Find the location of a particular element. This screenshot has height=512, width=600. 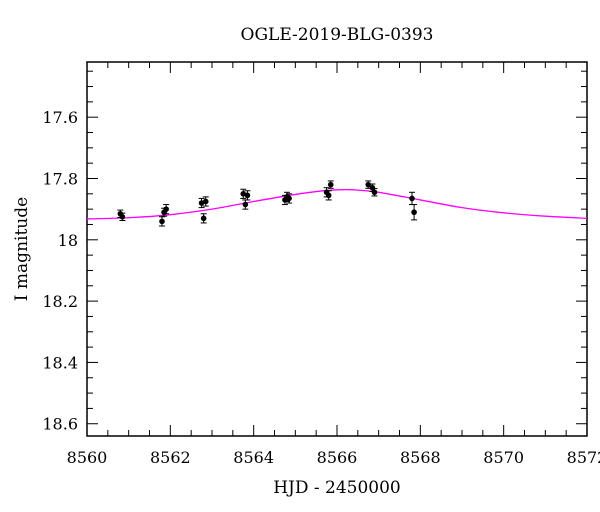

x-tick-label: 8562 is located at coordinates (170, 457).